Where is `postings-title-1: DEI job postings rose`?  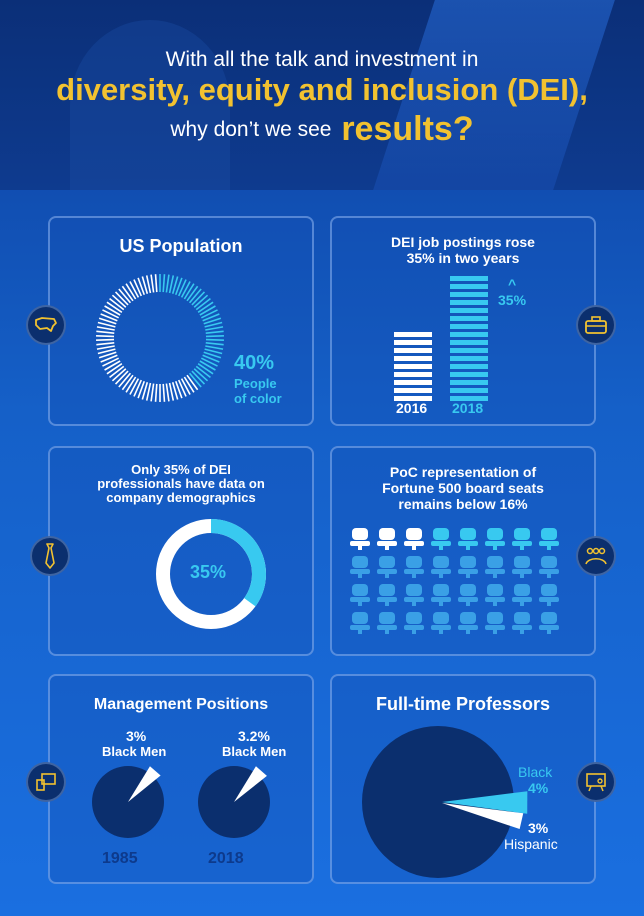 postings-title-1: DEI job postings rose is located at coordinates (463, 242).